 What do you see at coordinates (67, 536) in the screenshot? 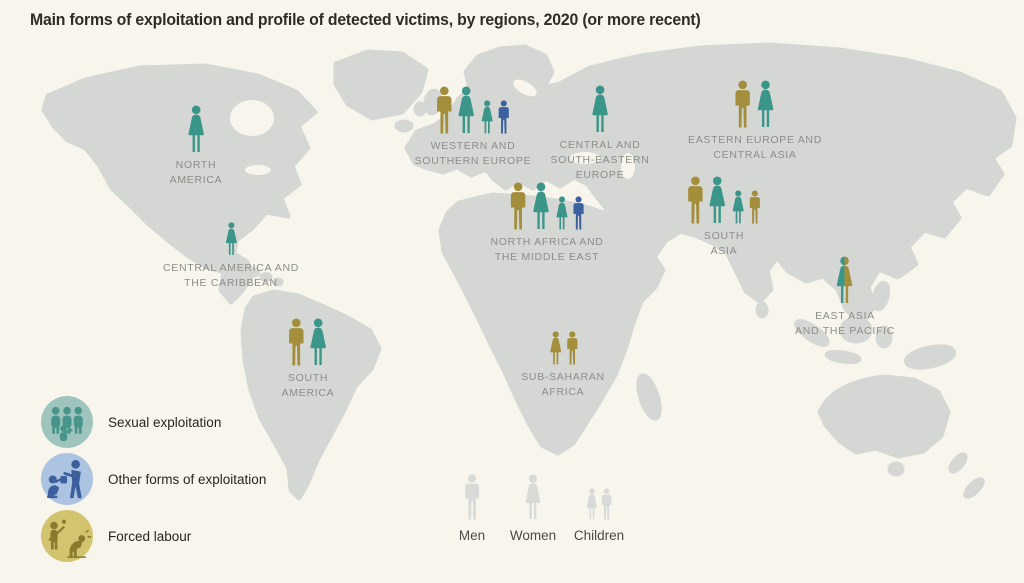
I see `forced-labour-icon` at bounding box center [67, 536].